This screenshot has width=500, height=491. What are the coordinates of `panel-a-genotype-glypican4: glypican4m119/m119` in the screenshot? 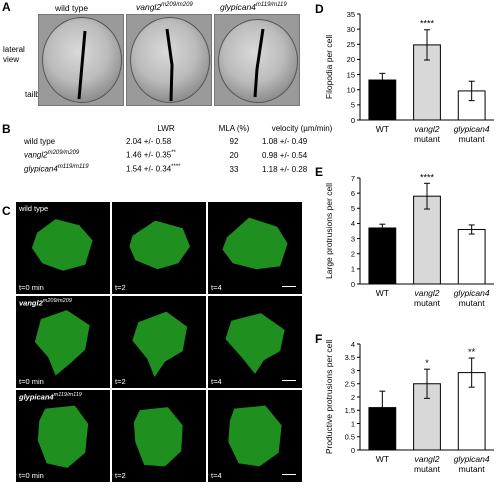 It's located at (253, 7).